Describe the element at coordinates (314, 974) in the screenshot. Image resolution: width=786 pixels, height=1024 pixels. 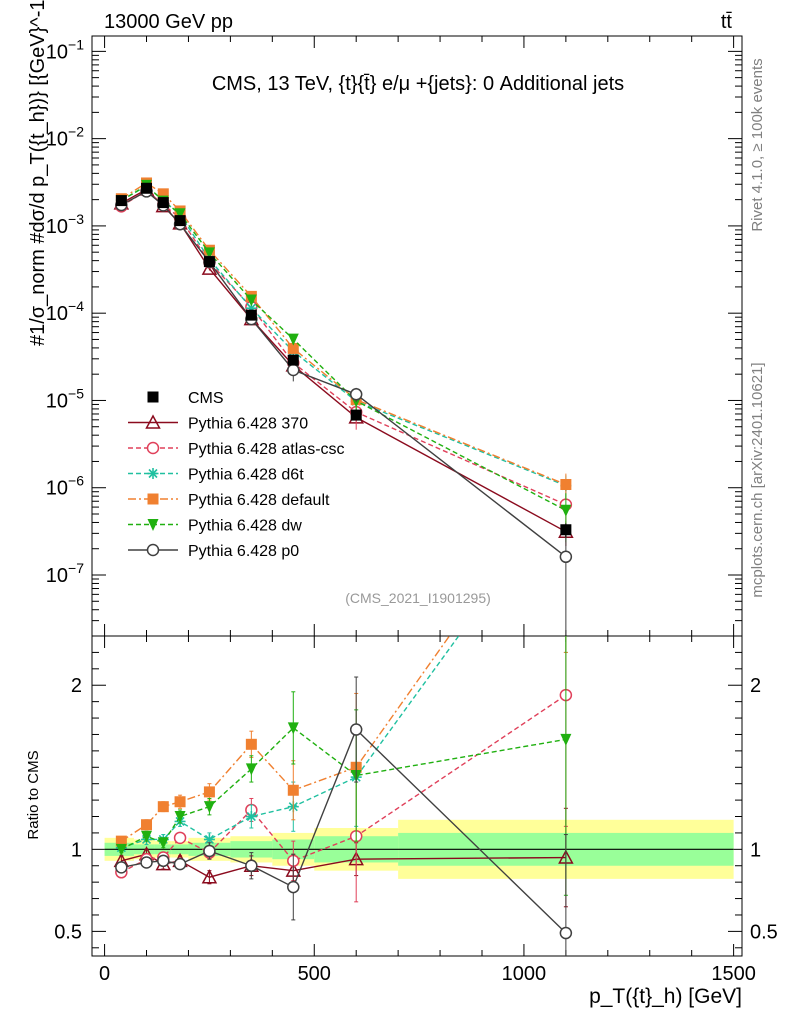
I see `x-tick-label: 500` at that location.